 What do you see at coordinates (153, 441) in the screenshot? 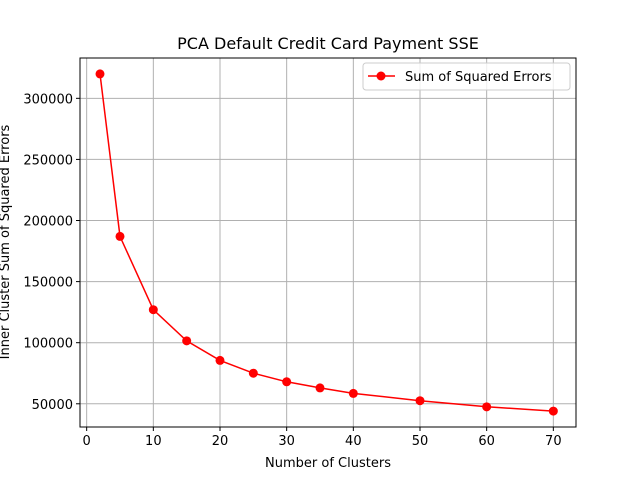
I see `x-tick-label: 10` at bounding box center [153, 441].